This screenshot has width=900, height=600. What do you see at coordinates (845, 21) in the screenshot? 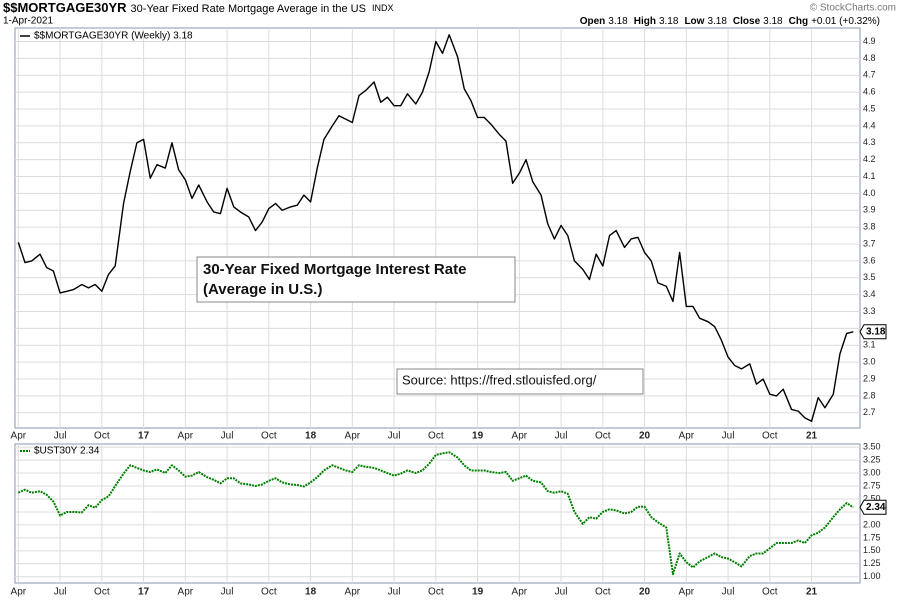
I see `quote-value: +0.01 (+0.32%)` at bounding box center [845, 21].